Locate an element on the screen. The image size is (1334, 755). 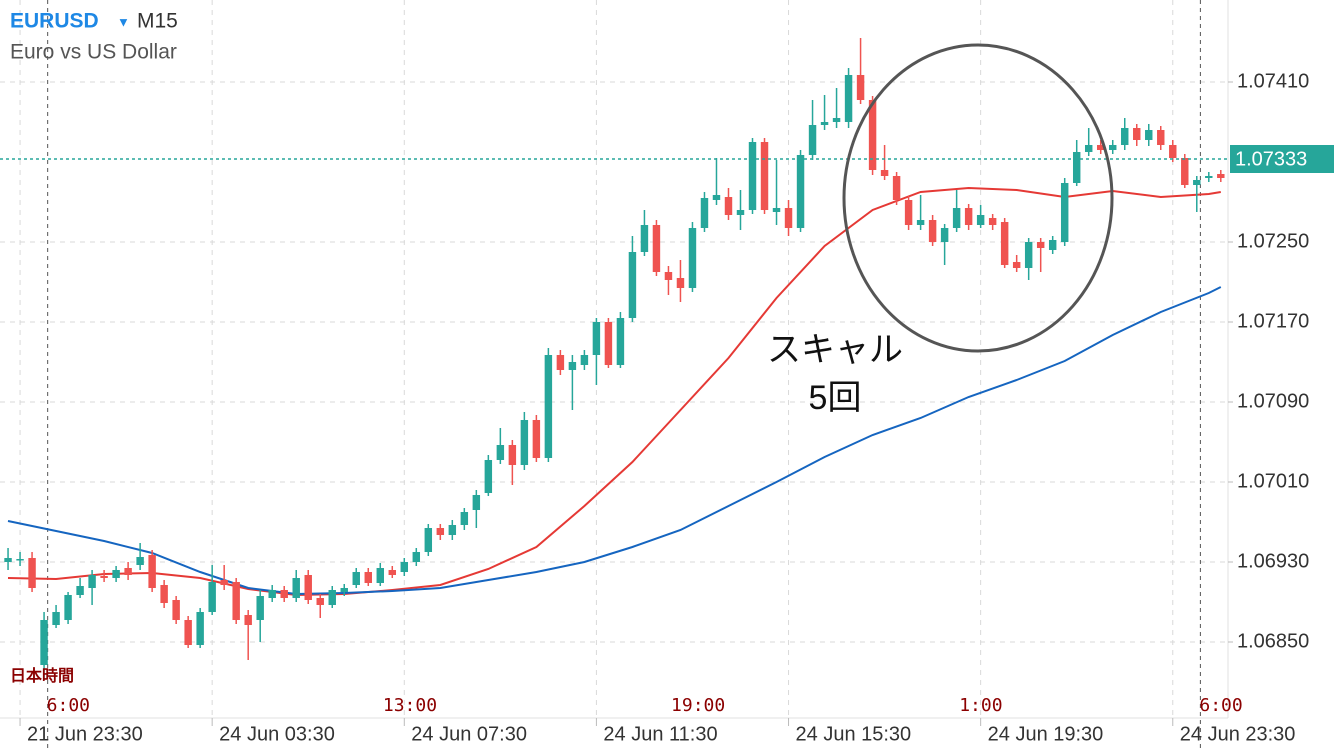
y-tick-label: 1.07410 is located at coordinates (1273, 81).